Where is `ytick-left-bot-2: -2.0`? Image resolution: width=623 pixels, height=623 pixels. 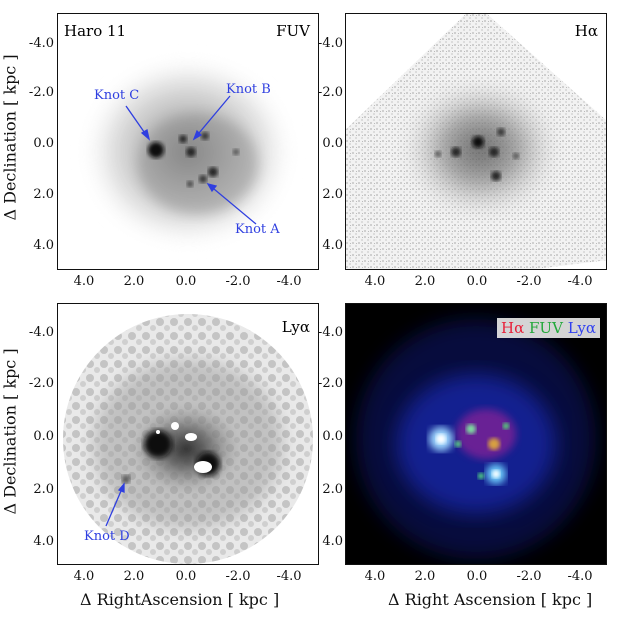
ytick-left-bot-2: -2.0 is located at coordinates (41, 383).